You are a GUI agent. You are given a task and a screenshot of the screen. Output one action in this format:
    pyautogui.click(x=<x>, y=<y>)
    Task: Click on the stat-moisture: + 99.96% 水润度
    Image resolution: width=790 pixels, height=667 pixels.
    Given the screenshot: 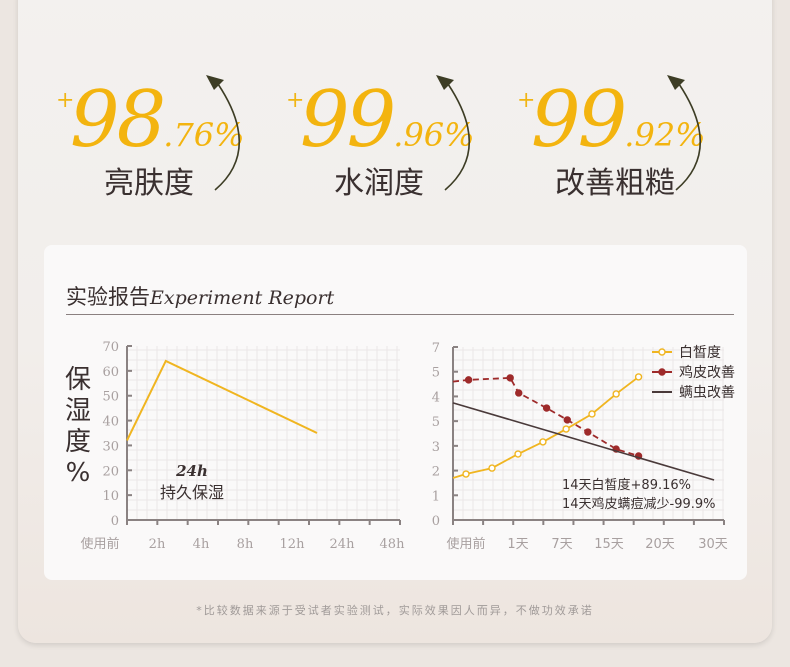 What is the action you would take?
    pyautogui.click(x=392, y=135)
    